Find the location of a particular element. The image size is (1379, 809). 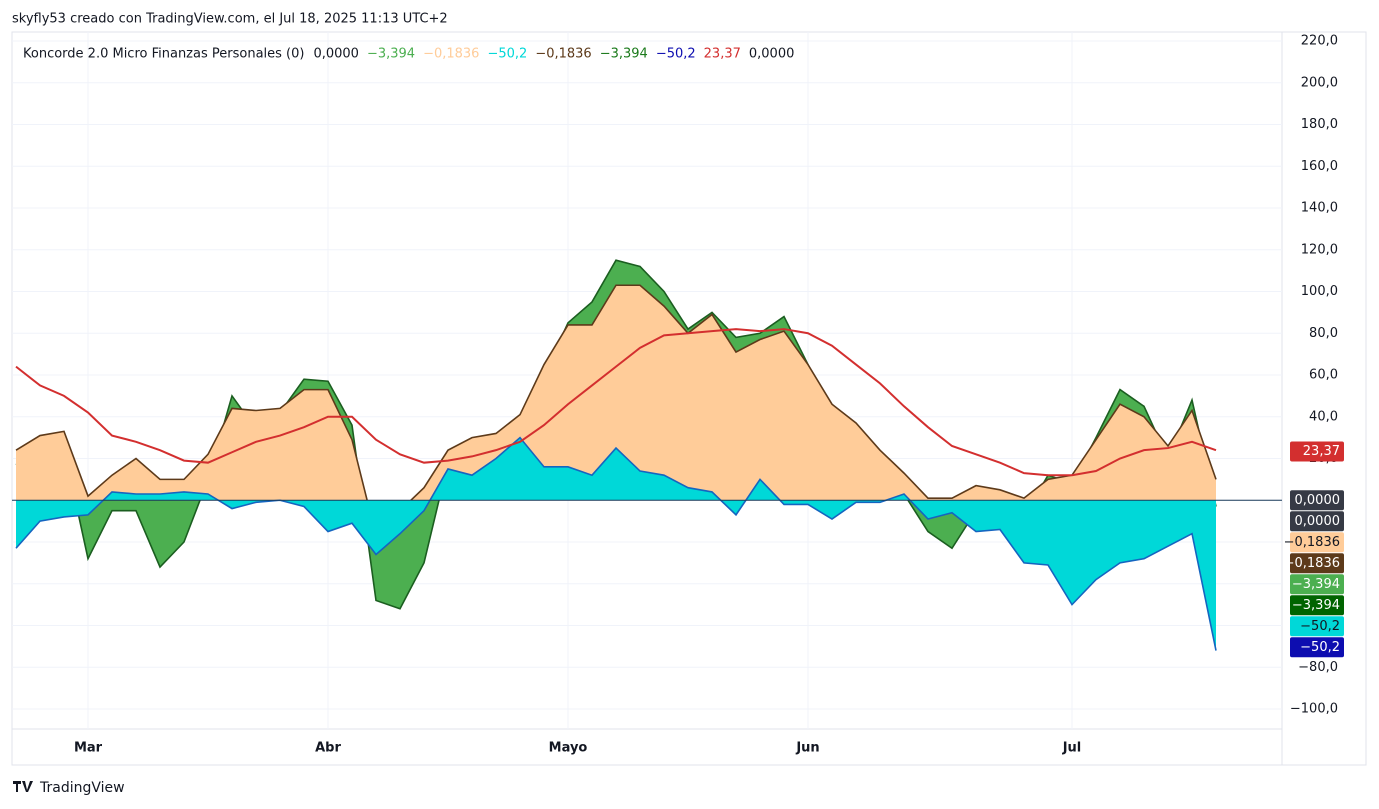

y-tick-label: 180,0 is located at coordinates (1319, 124).